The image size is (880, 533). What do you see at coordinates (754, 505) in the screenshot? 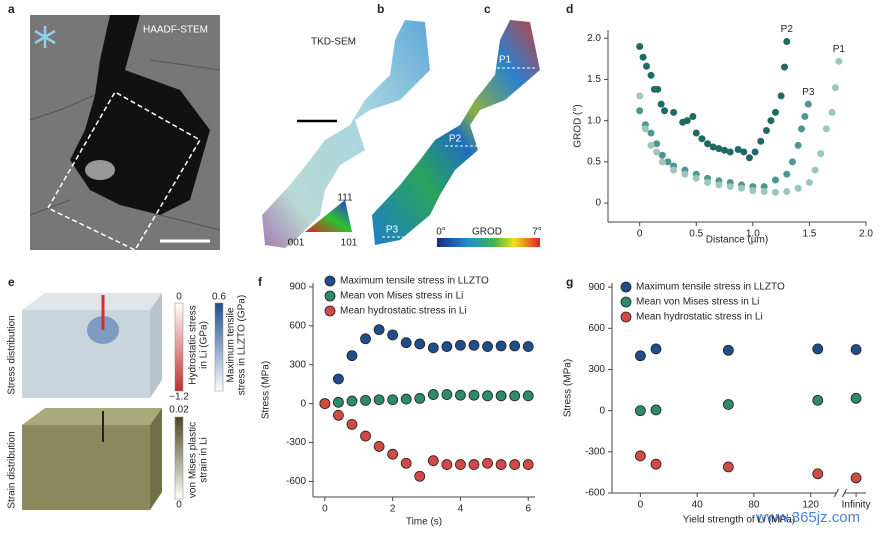
I see `x-tick-label: 80` at bounding box center [754, 505].